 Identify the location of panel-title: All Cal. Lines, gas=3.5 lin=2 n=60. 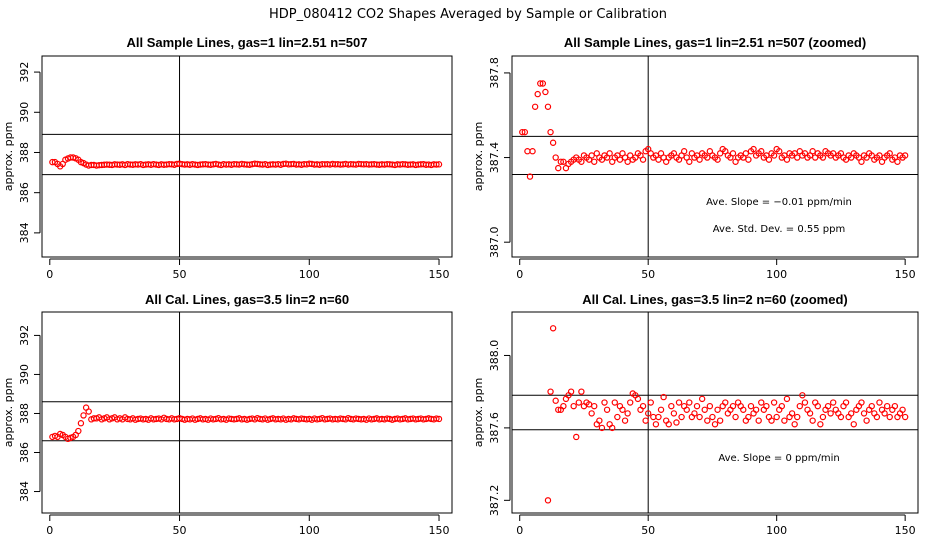
(247, 299).